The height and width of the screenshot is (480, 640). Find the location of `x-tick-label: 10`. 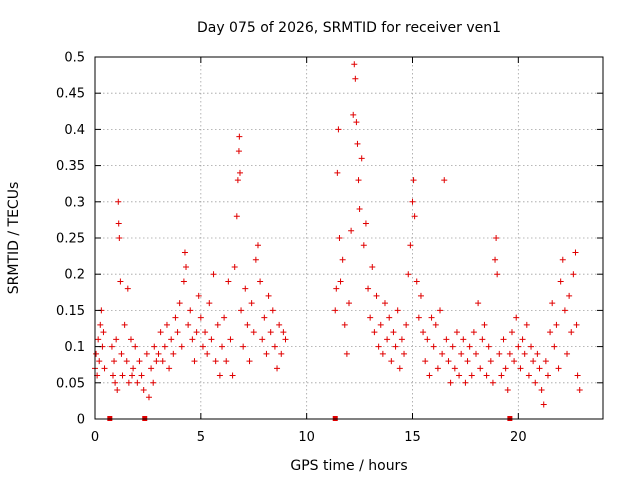

x-tick-label: 10 is located at coordinates (306, 437).